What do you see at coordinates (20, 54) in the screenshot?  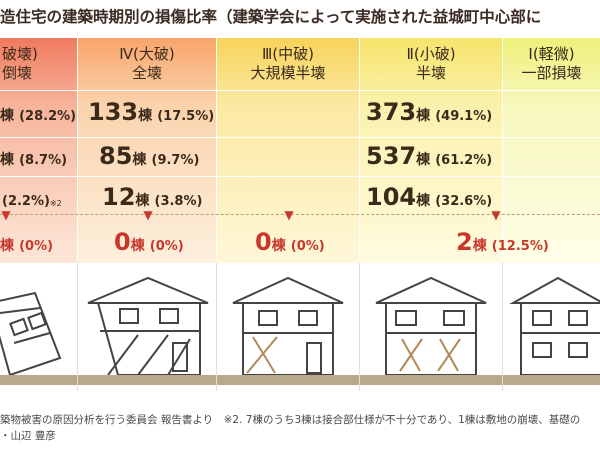 I see `header-line1: 破壊)` at bounding box center [20, 54].